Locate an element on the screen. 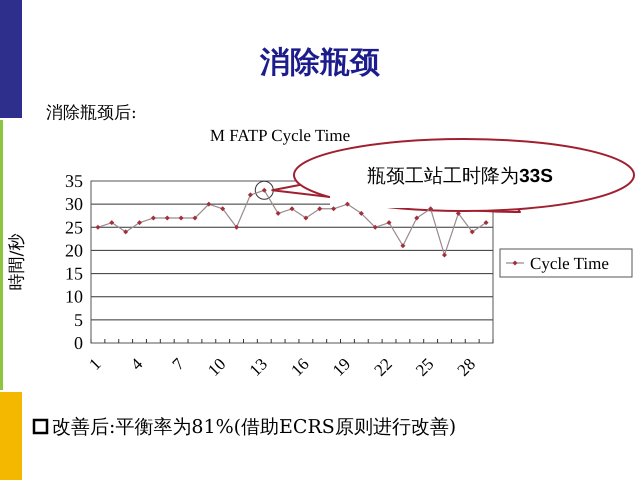  x-tick-label: 19 is located at coordinates (341, 367).